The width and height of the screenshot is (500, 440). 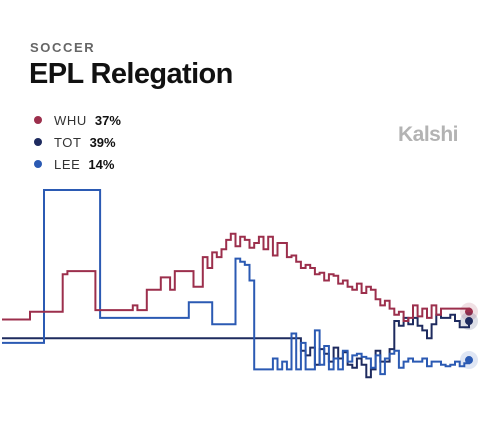 I want to click on legend-label-whu: WHU, so click(x=70, y=120).